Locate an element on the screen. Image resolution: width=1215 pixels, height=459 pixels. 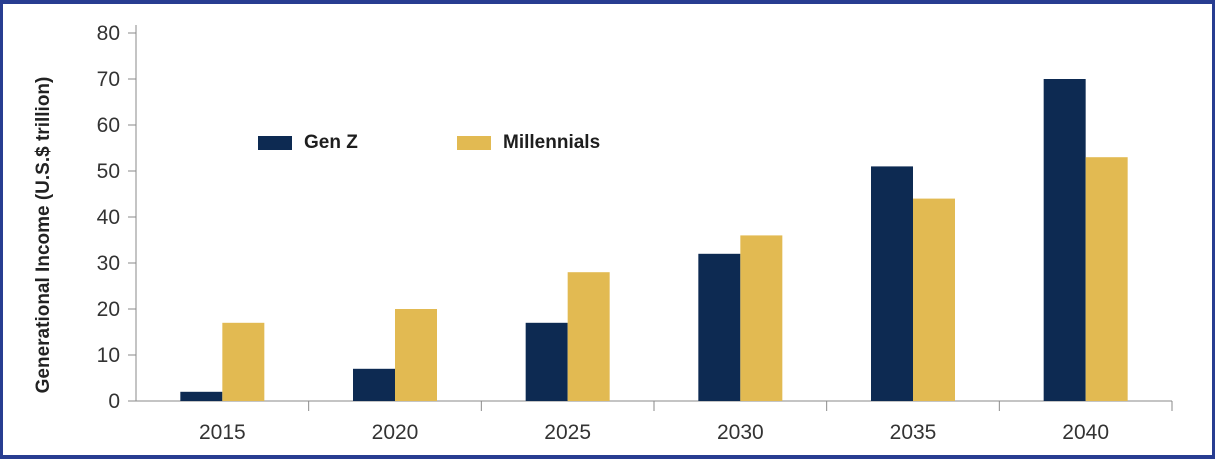
legend-item-millennials: Millennials is located at coordinates (528, 143).